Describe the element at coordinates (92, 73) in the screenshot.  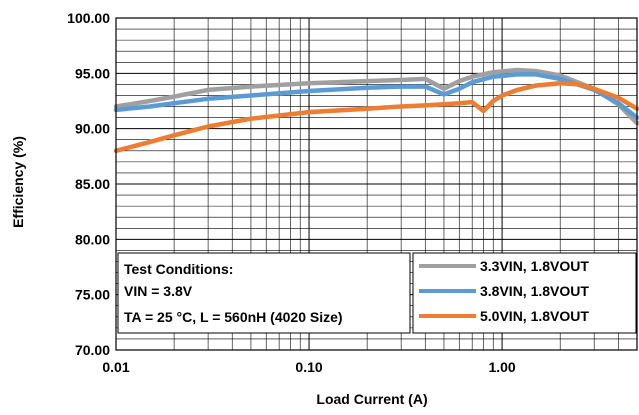
I see `y-tick-label: 95.00` at that location.